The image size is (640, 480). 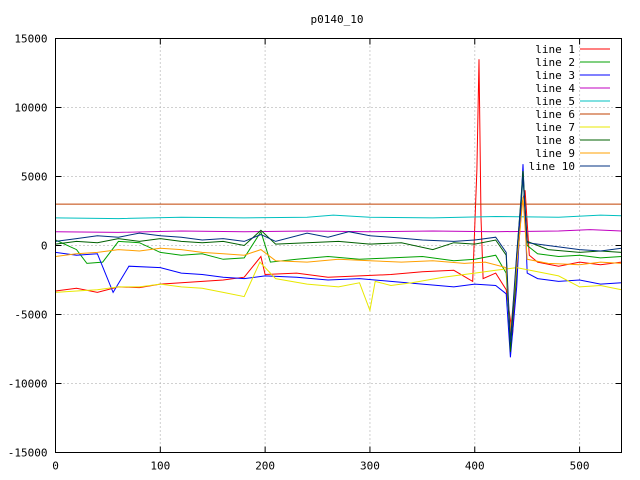 I want to click on y-tick-label: 5000, so click(x=34, y=177).